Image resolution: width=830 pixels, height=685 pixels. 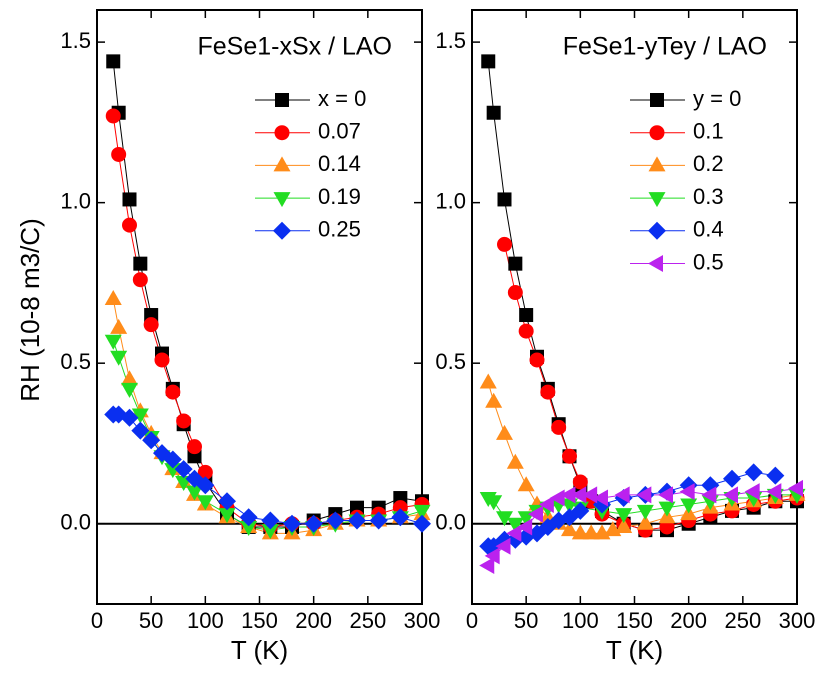 I want to click on x-axis-label: T (K), so click(x=634, y=650).